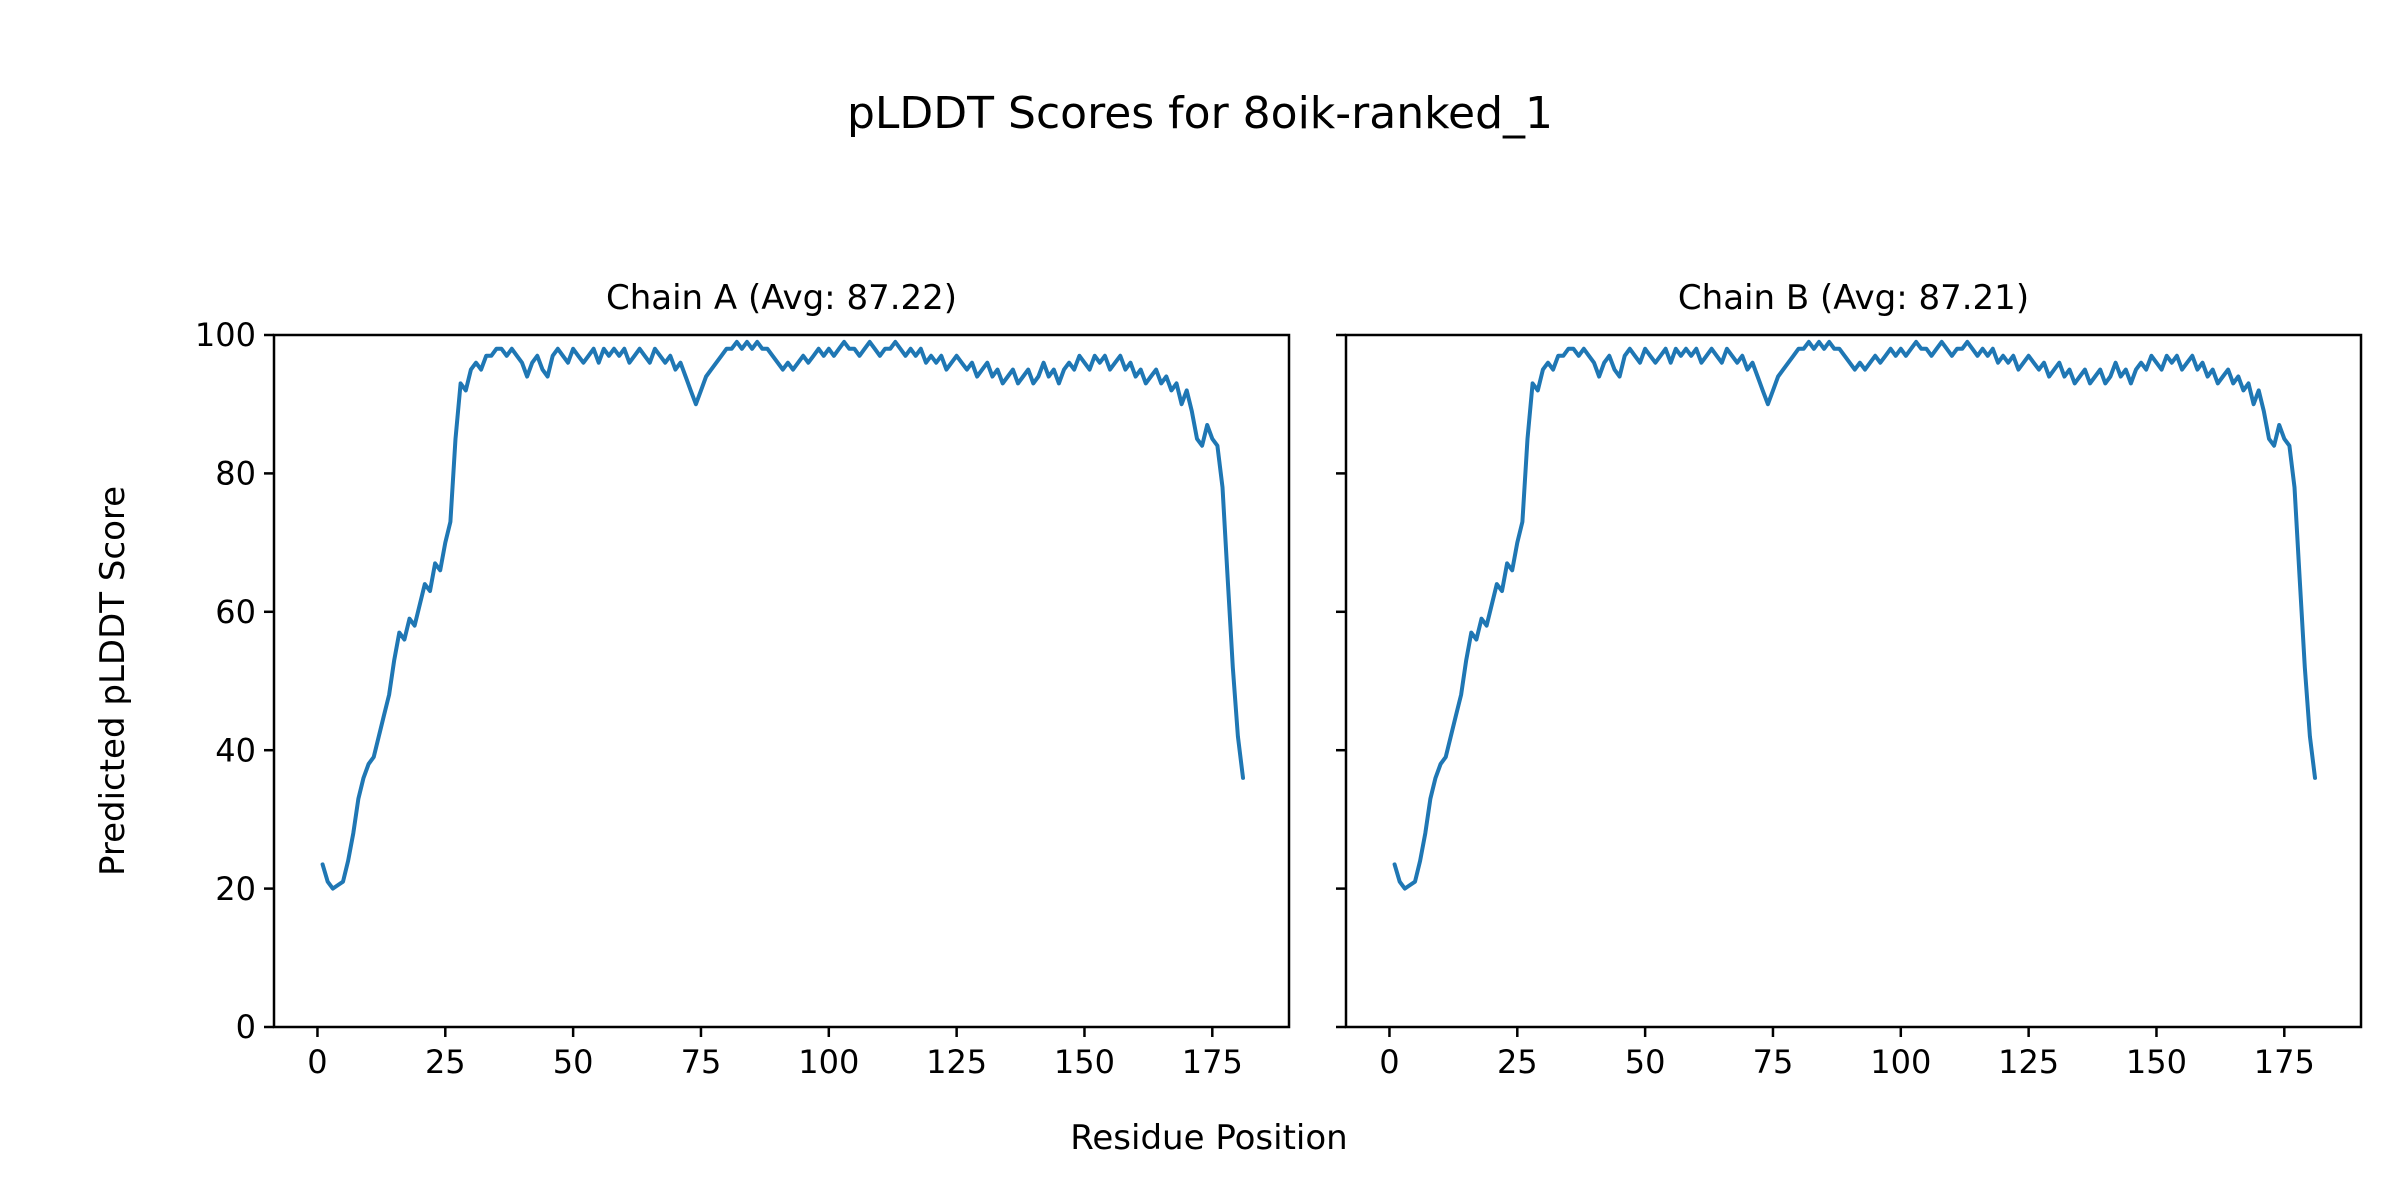 The height and width of the screenshot is (1200, 2400). Describe the element at coordinates (1209, 1138) in the screenshot. I see `x-axis-label: Residue Position` at that location.